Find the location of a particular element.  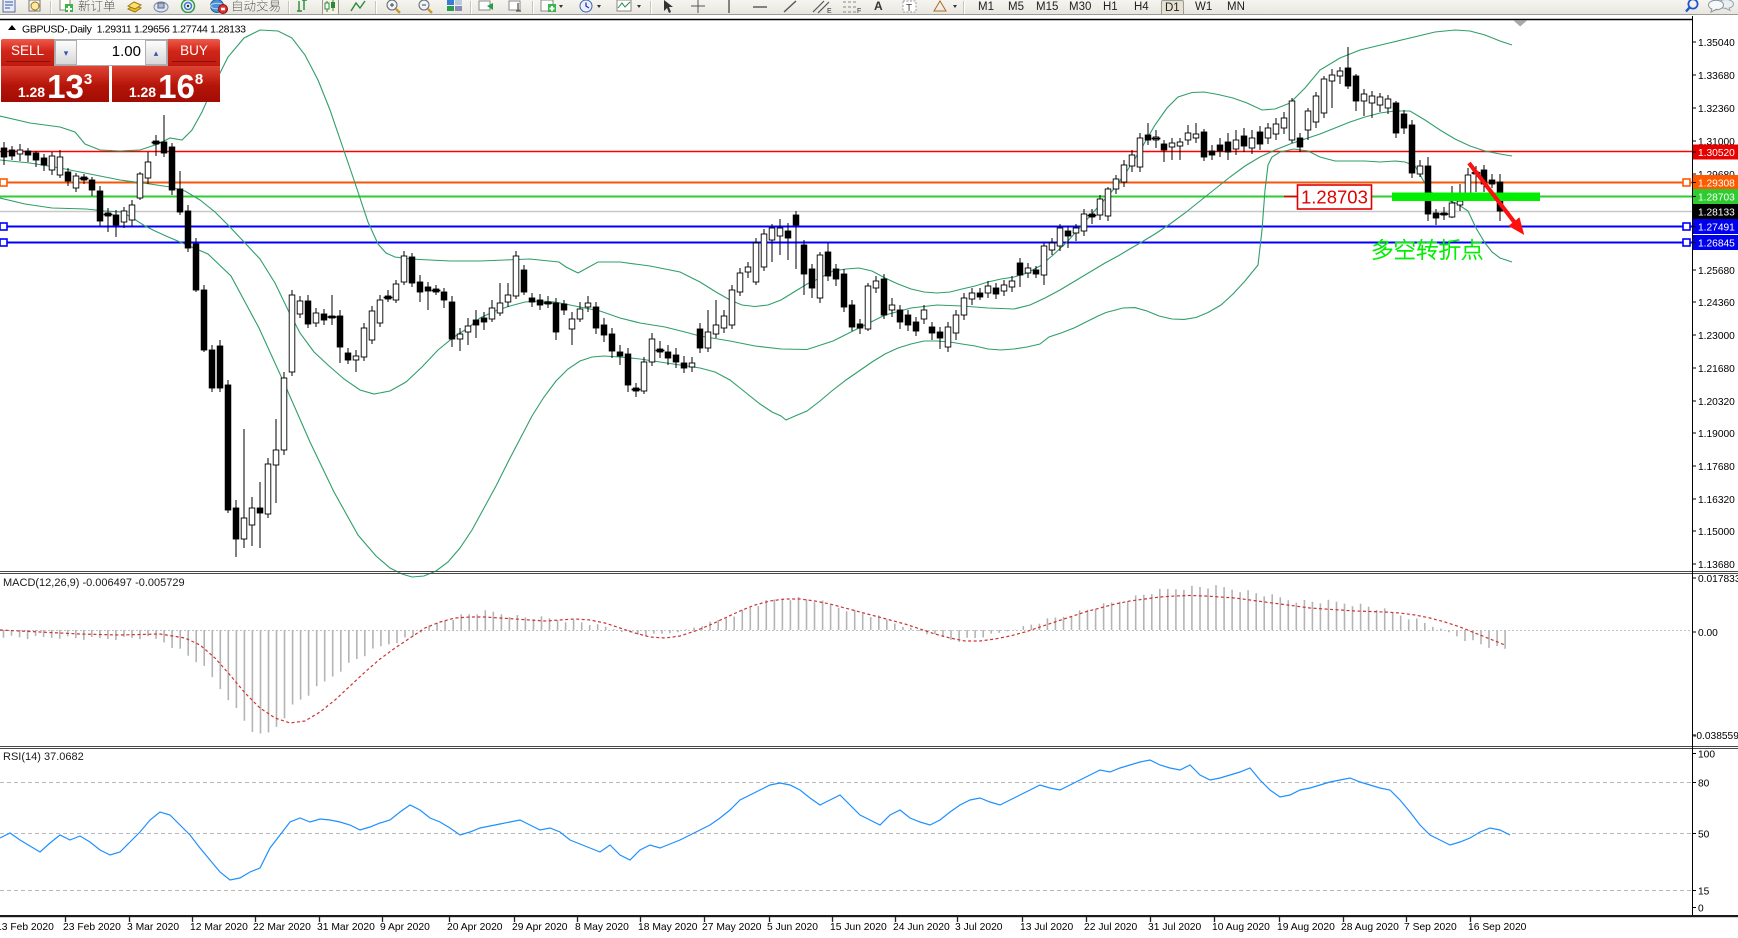

svg-text: 13 Feb 2020 is located at coordinates (27, 927).